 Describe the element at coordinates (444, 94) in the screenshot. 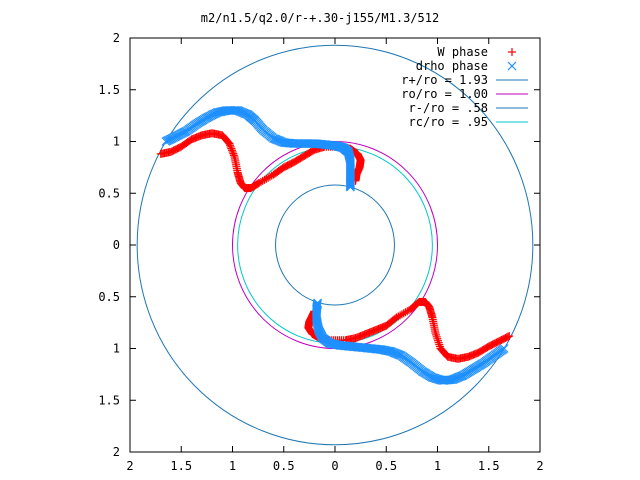

I see `legend-label: ro/ro = 1.00` at that location.